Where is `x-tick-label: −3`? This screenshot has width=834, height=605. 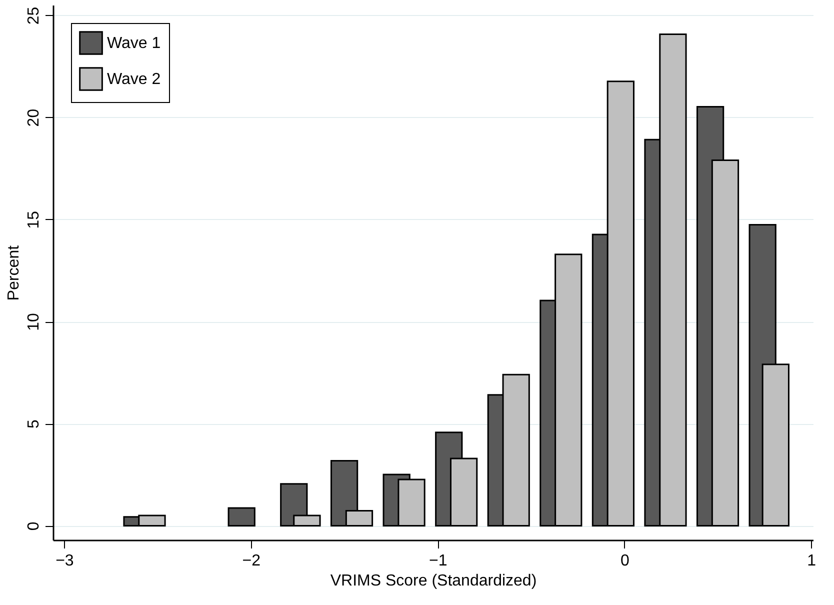
x-tick-label: −3 is located at coordinates (65, 561).